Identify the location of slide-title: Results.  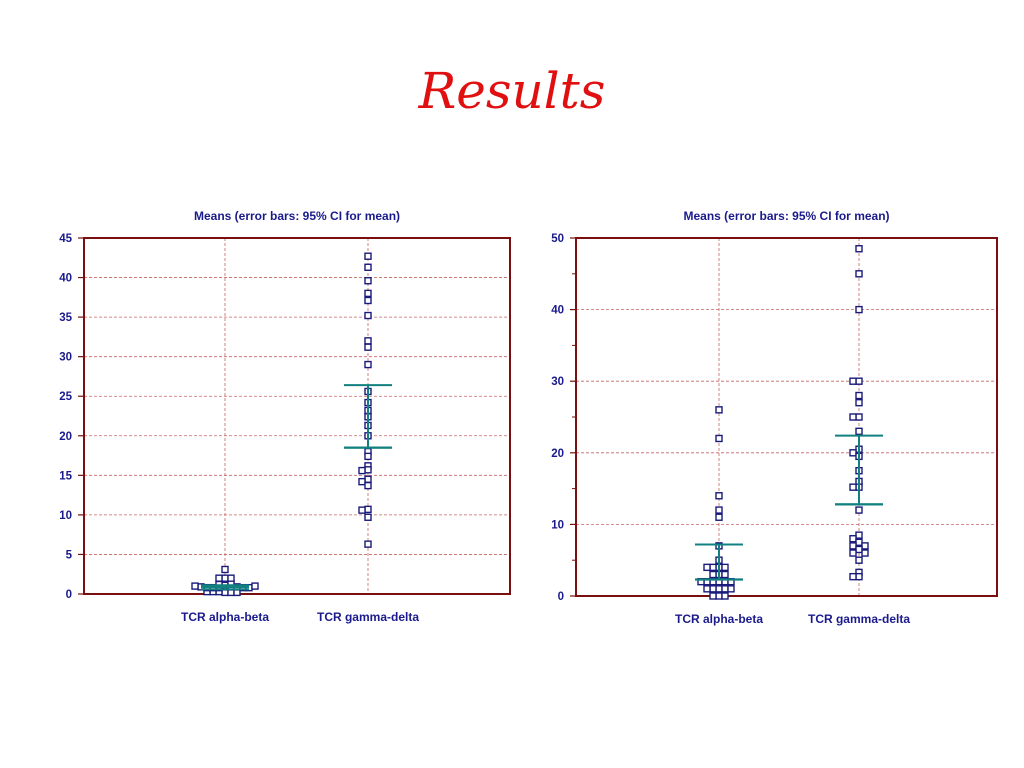
(512, 91).